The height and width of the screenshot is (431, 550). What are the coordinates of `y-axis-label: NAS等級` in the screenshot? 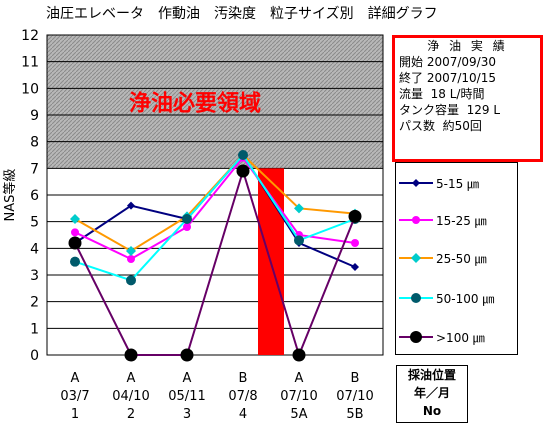 It's located at (10, 195).